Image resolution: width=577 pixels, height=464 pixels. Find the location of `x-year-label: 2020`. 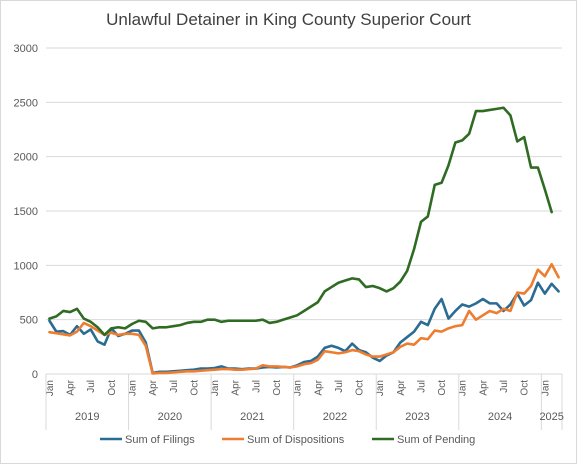

x-year-label: 2020 is located at coordinates (170, 417).